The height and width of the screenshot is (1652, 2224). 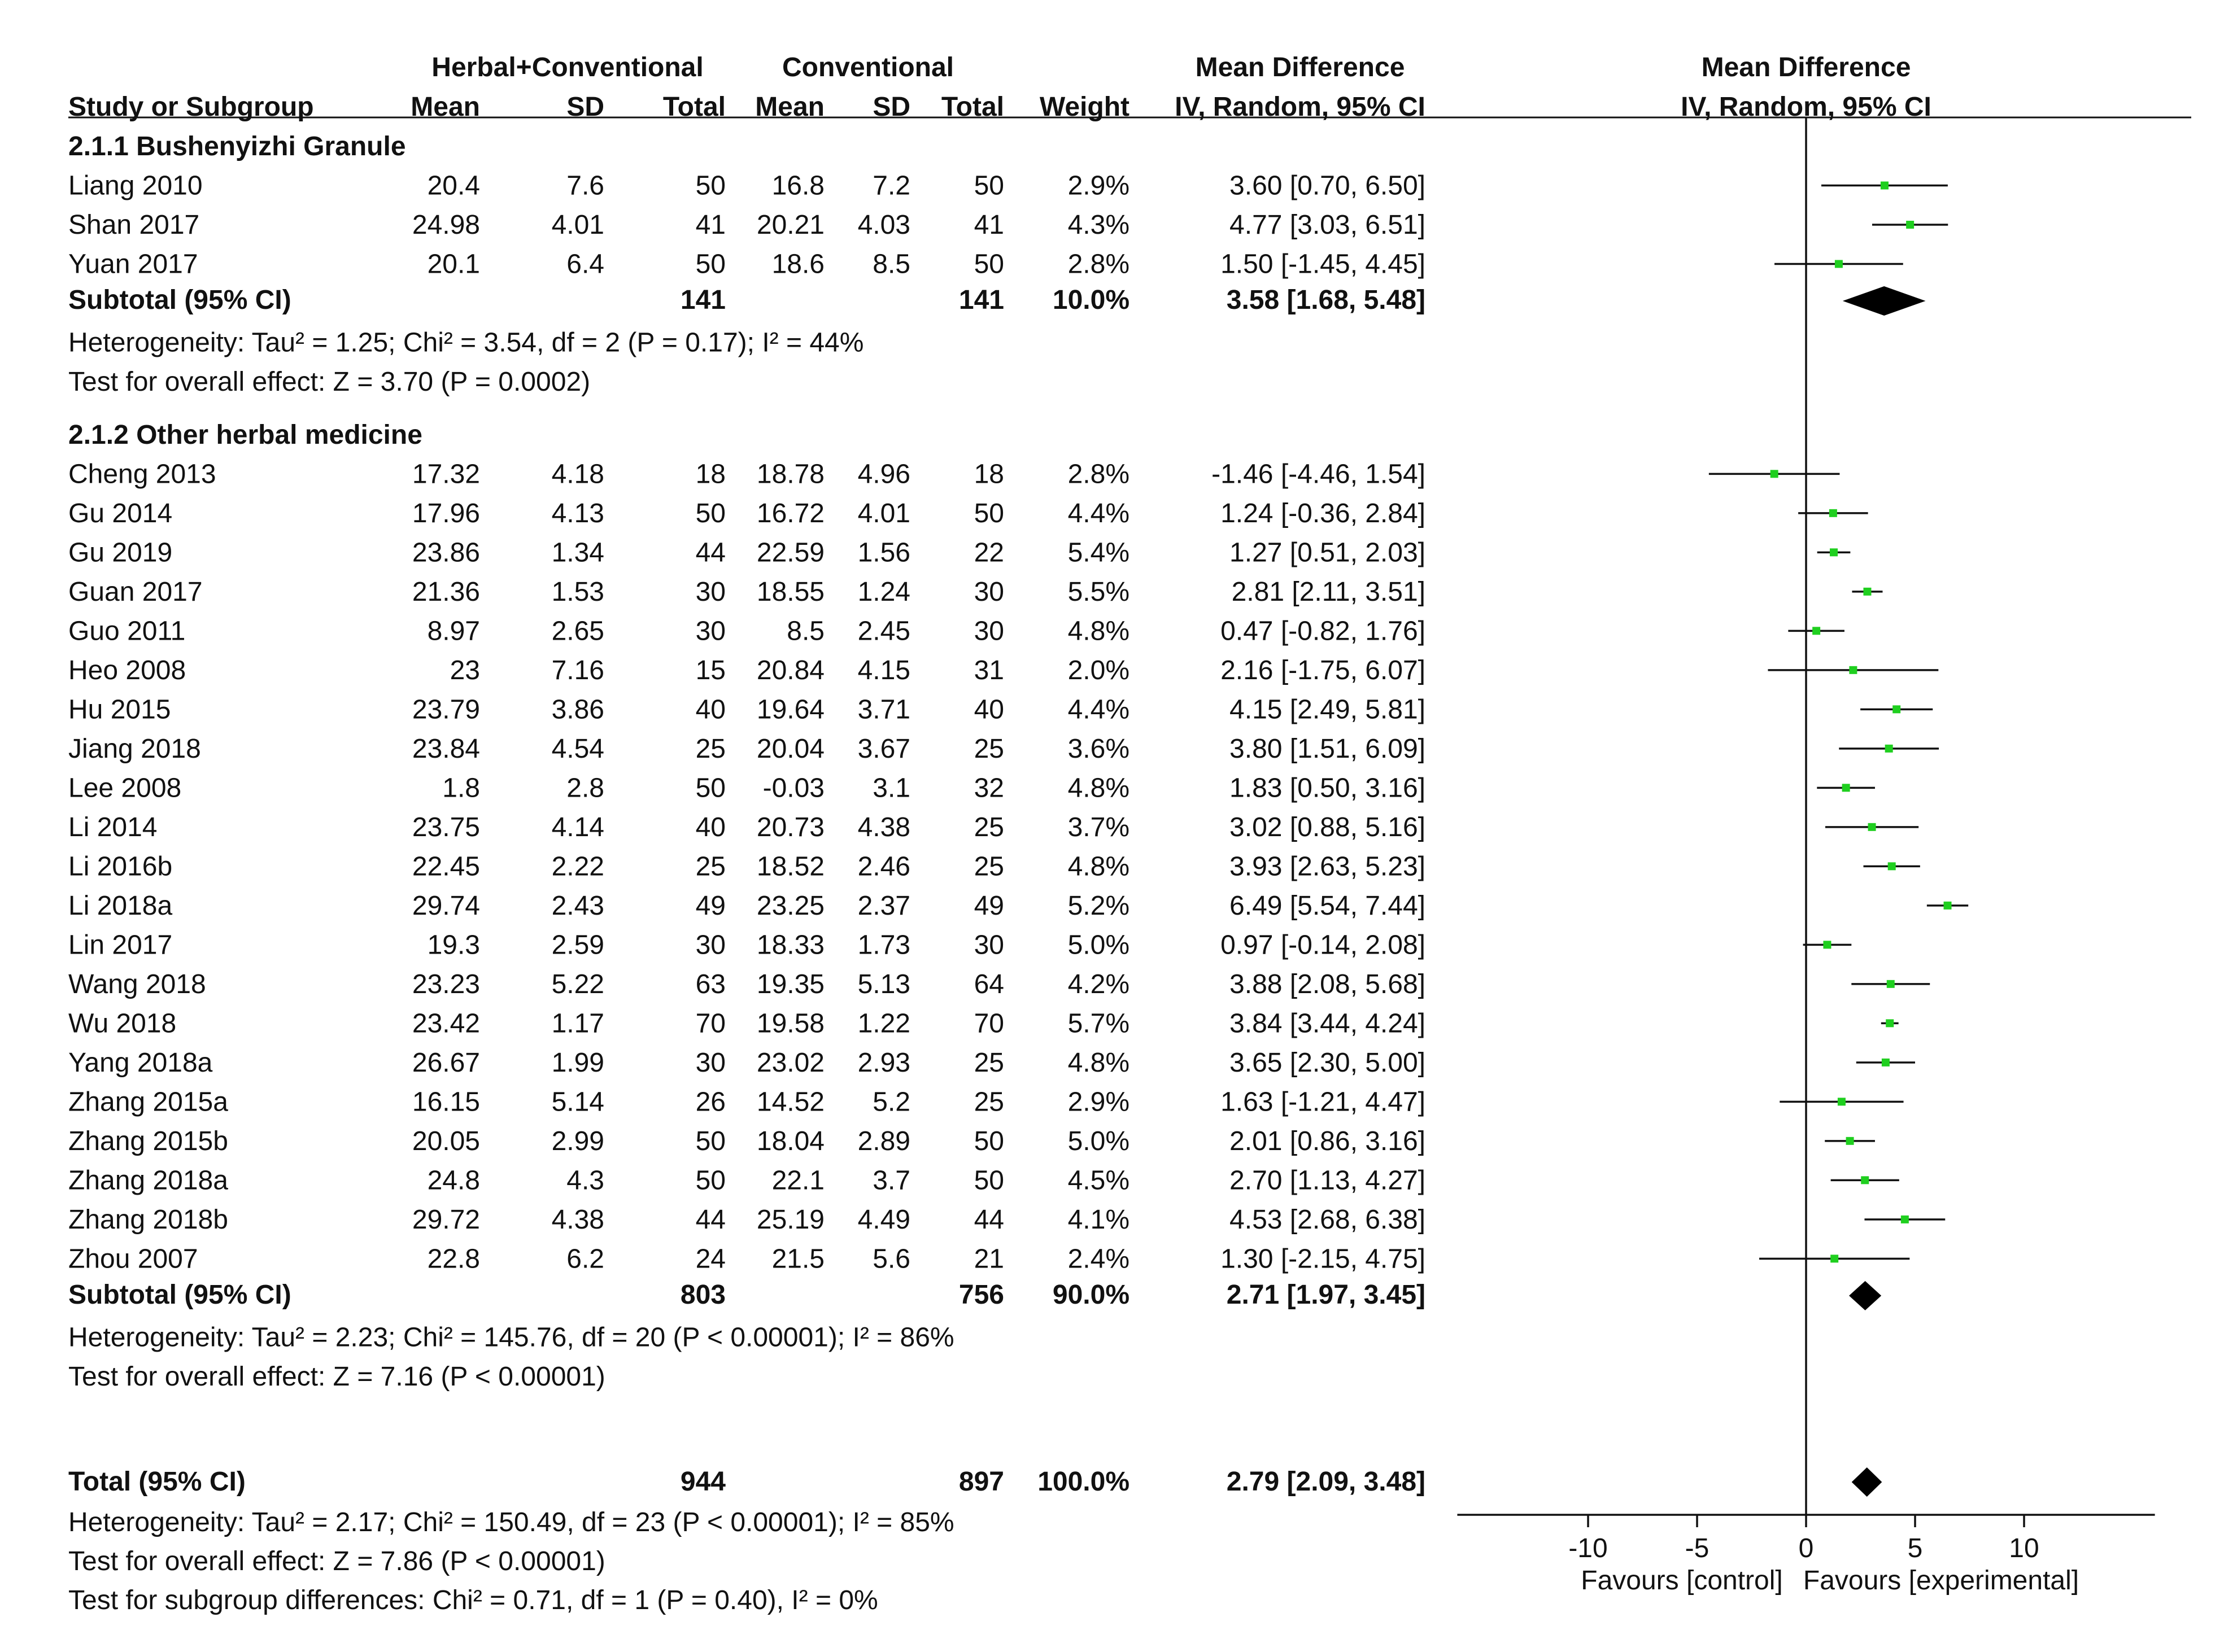 What do you see at coordinates (799, 1259) in the screenshot?
I see `ctrl-mean: 21.5` at bounding box center [799, 1259].